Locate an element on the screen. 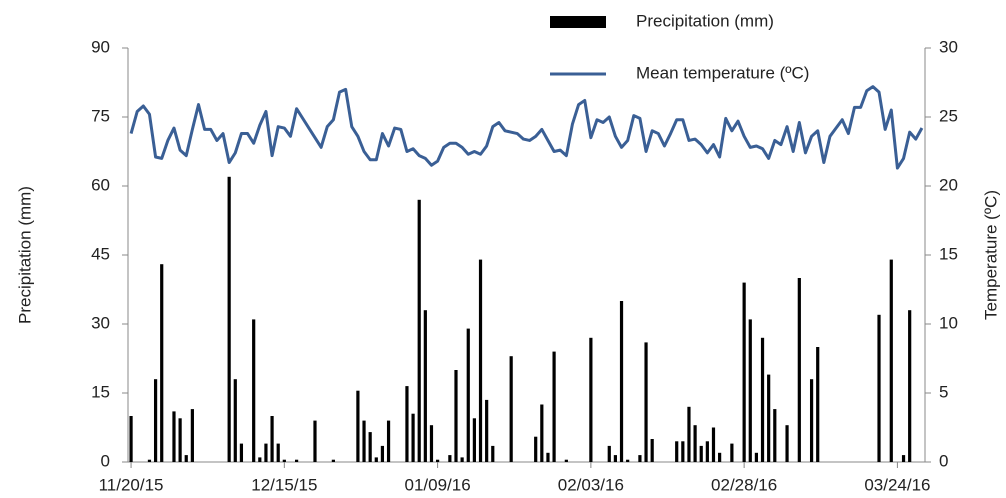 The width and height of the screenshot is (1006, 498). y2-tick-label: 30 is located at coordinates (948, 46).